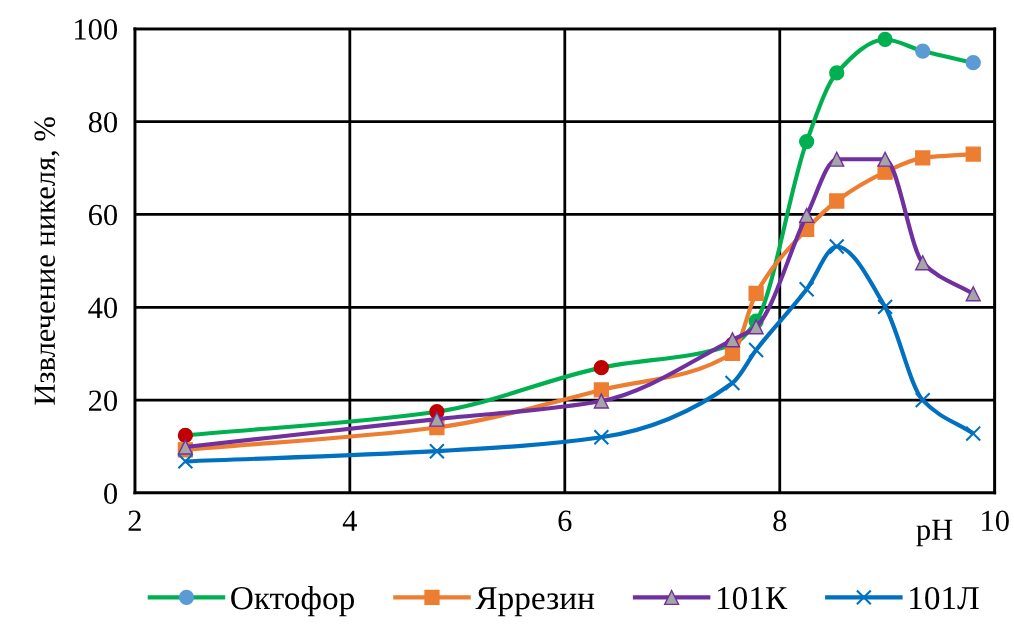 The height and width of the screenshot is (626, 1014). Describe the element at coordinates (293, 601) in the screenshot. I see `legend-label: Октофор` at that location.